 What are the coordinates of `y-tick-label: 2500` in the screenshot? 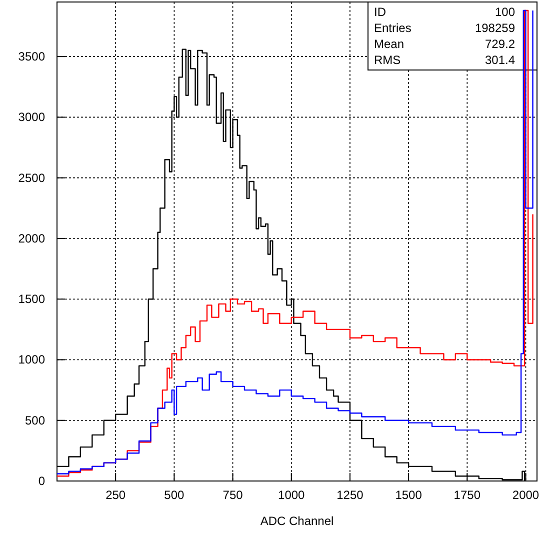 It's located at (32, 177).